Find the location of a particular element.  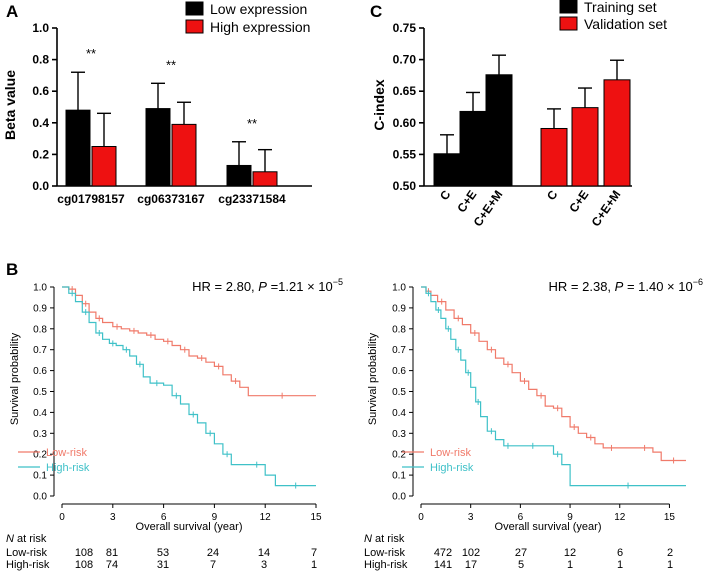

km-left-y-tick-label: 0.2 is located at coordinates (40, 455).